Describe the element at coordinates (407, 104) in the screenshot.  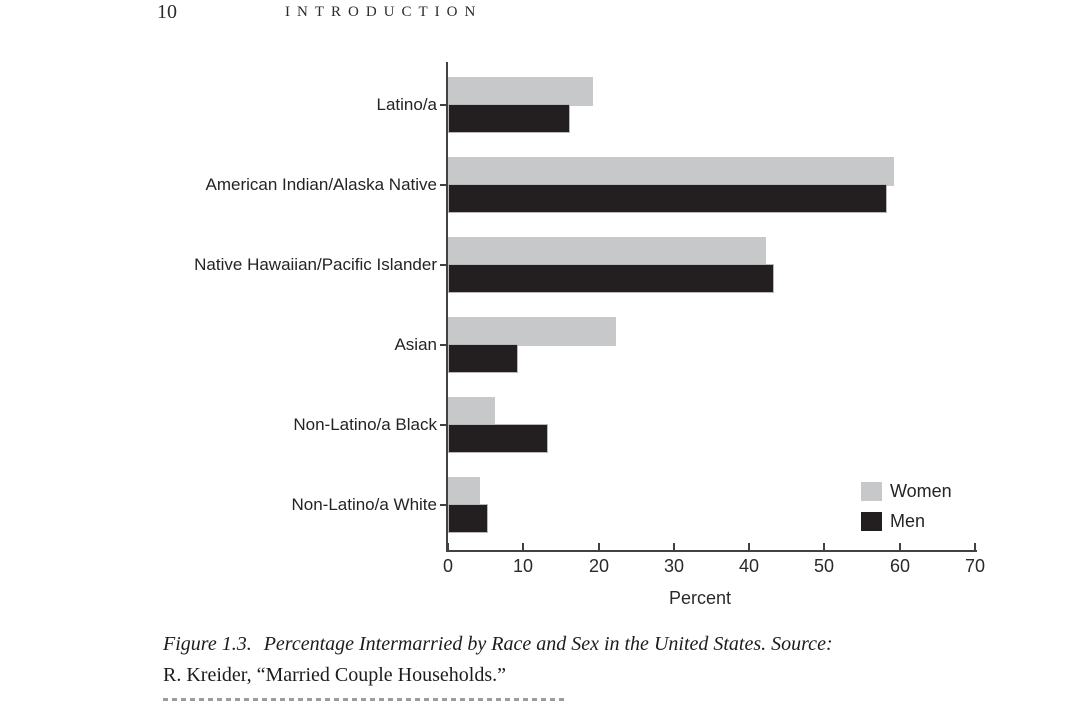
I see `category-label-latino-a: Latino/a` at that location.